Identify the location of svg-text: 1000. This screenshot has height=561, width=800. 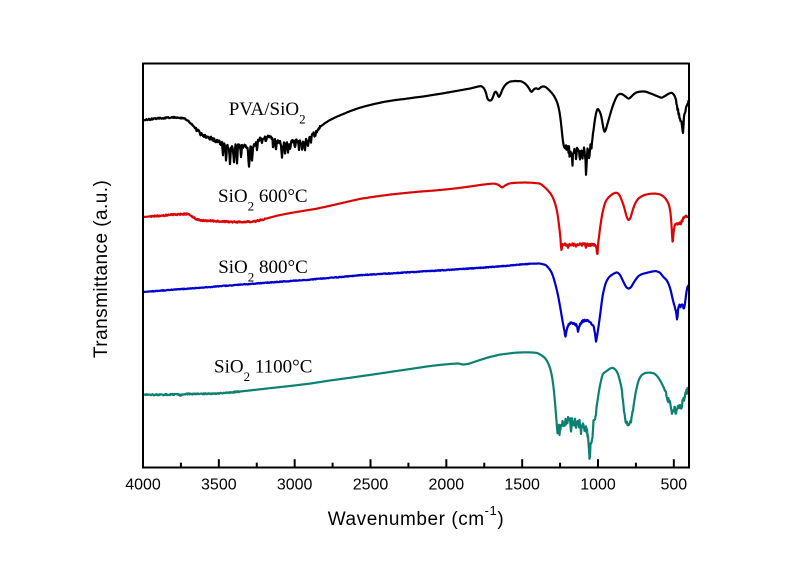
(598, 485).